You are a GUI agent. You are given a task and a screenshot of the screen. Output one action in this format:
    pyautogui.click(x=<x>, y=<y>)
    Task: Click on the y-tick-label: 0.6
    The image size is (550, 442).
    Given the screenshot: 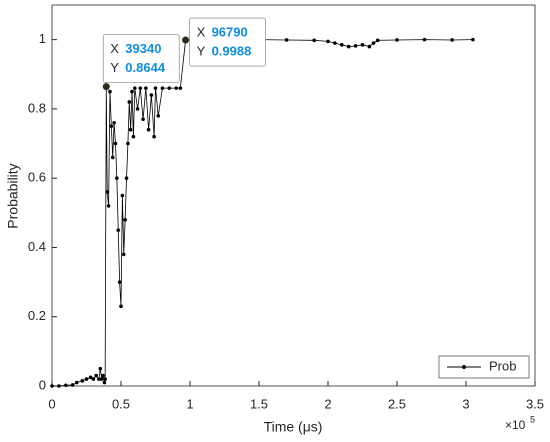 What is the action you would take?
    pyautogui.click(x=37, y=177)
    